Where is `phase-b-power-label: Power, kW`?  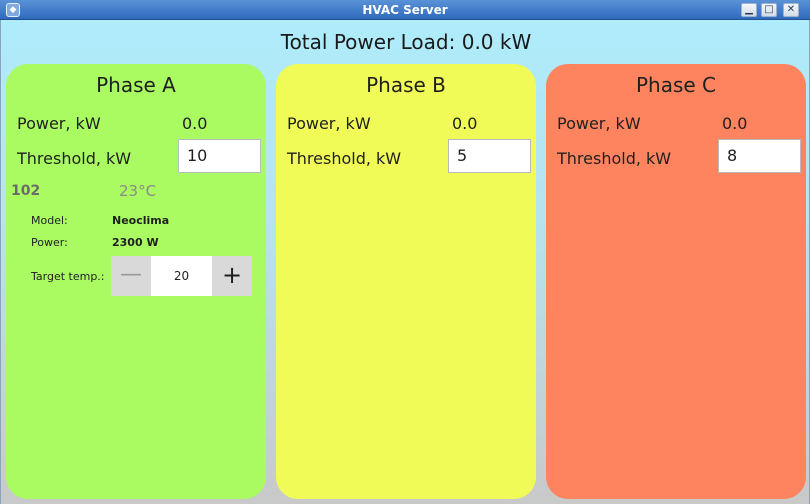
phase-b-power-label: Power, kW is located at coordinates (329, 123).